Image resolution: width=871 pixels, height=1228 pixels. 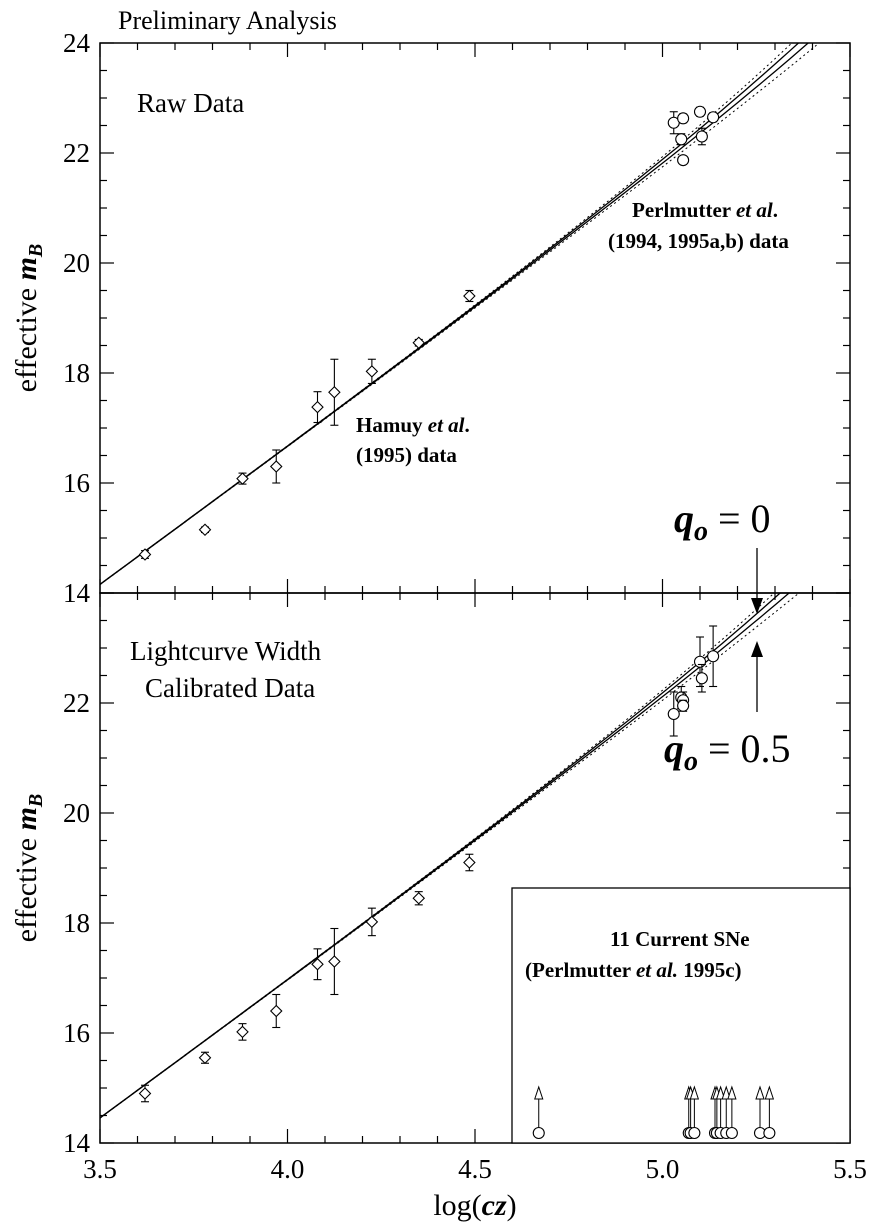 I want to click on perlmutter-annotation-line1: Perlmutter et al., so click(x=705, y=210).